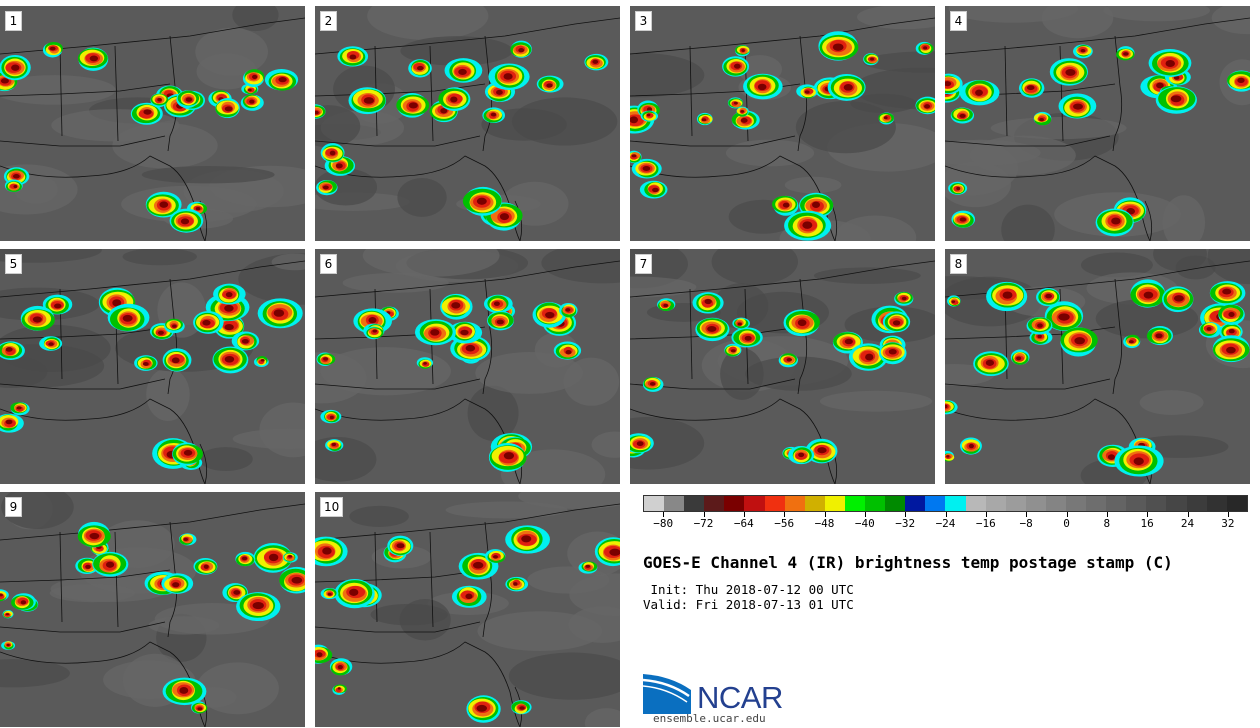 This screenshot has height=728, width=1260. I want to click on panel-number-label: 8, so click(958, 264).